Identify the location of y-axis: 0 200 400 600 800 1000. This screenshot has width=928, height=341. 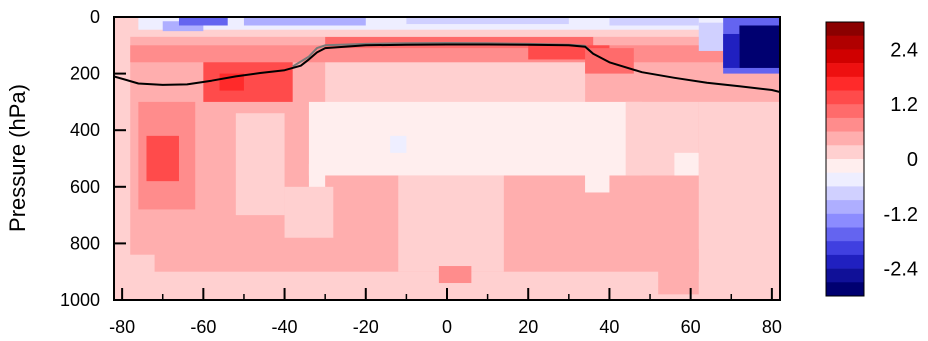
(93, 158).